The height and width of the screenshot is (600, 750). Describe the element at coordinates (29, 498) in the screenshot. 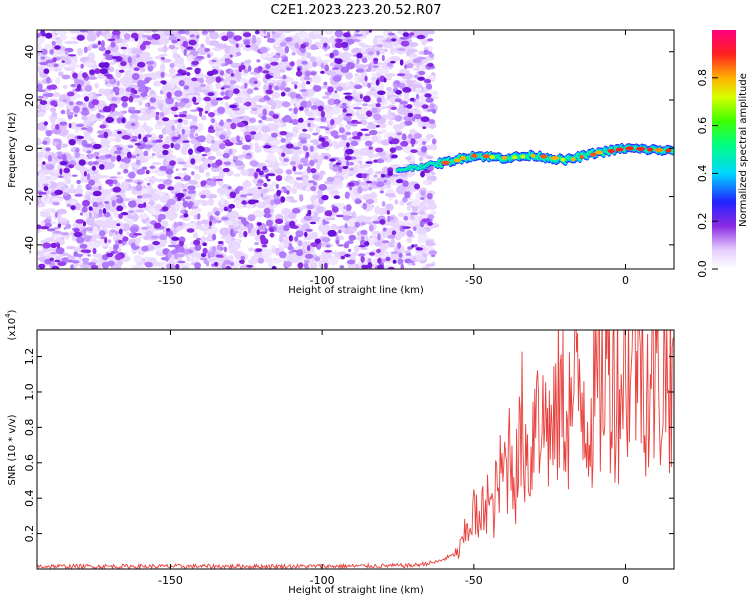

I see `y-tick-label: 0.4` at that location.